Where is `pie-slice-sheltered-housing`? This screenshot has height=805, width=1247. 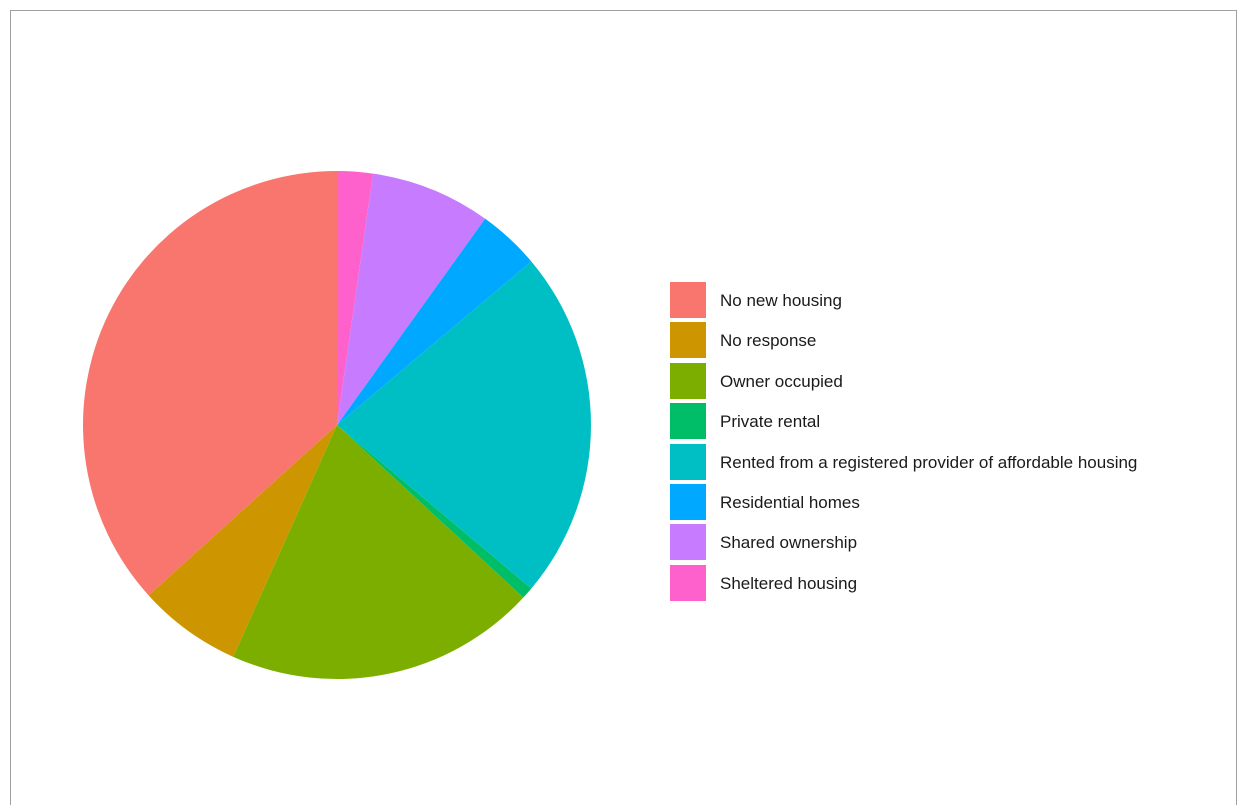 pie-slice-sheltered-housing is located at coordinates (355, 298).